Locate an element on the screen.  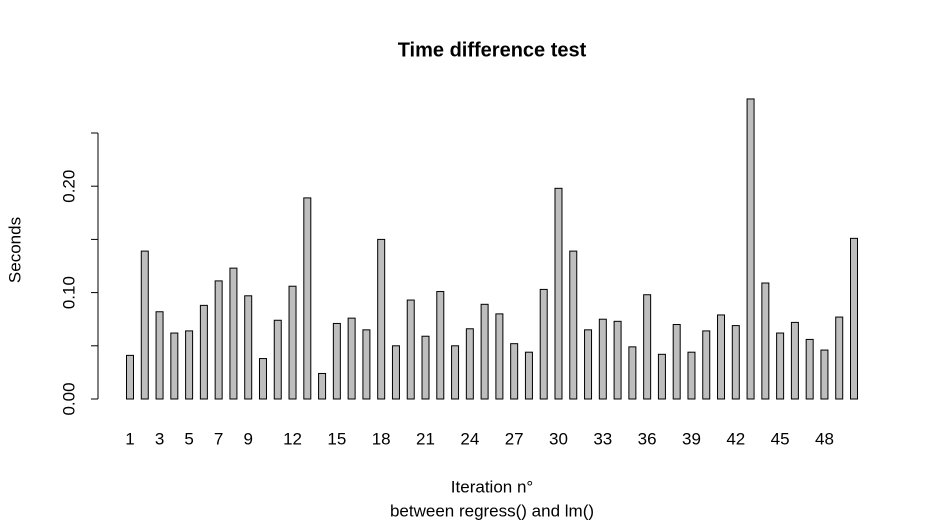
x-tick-label: 48 is located at coordinates (824, 438).